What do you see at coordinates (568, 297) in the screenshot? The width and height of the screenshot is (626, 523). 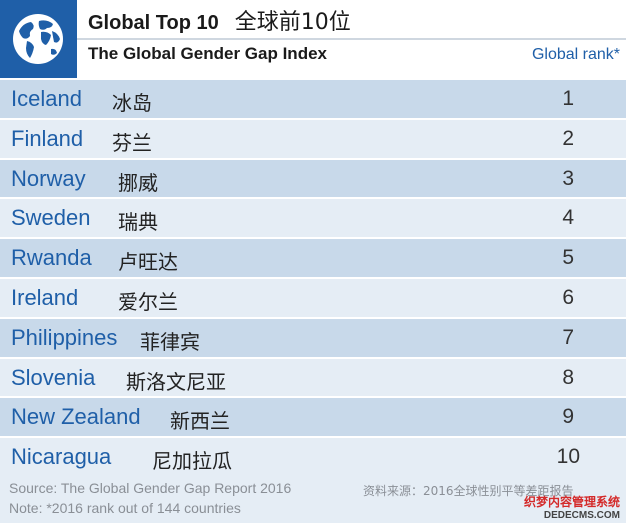 I see `rank-value: 6` at bounding box center [568, 297].